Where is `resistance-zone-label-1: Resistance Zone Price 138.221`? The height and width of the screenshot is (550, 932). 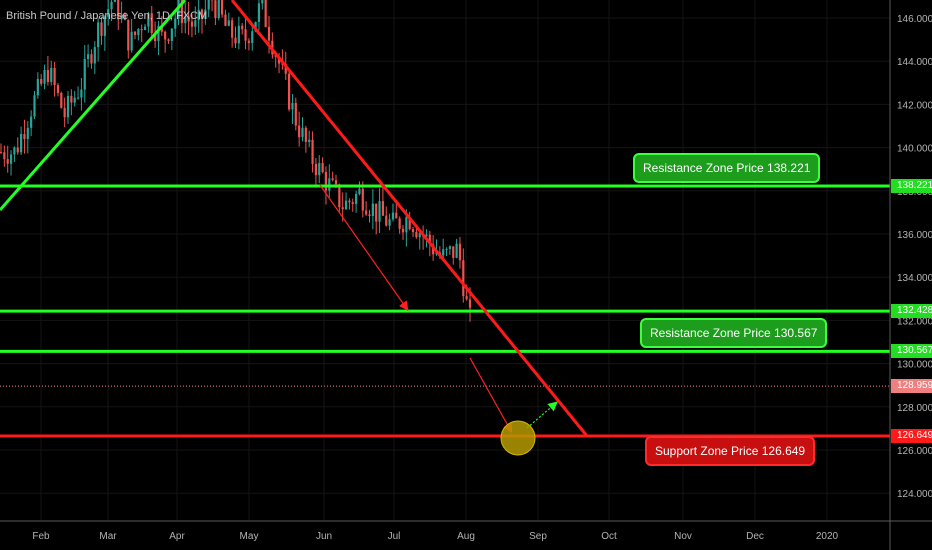 resistance-zone-label-1: Resistance Zone Price 138.221 is located at coordinates (727, 168).